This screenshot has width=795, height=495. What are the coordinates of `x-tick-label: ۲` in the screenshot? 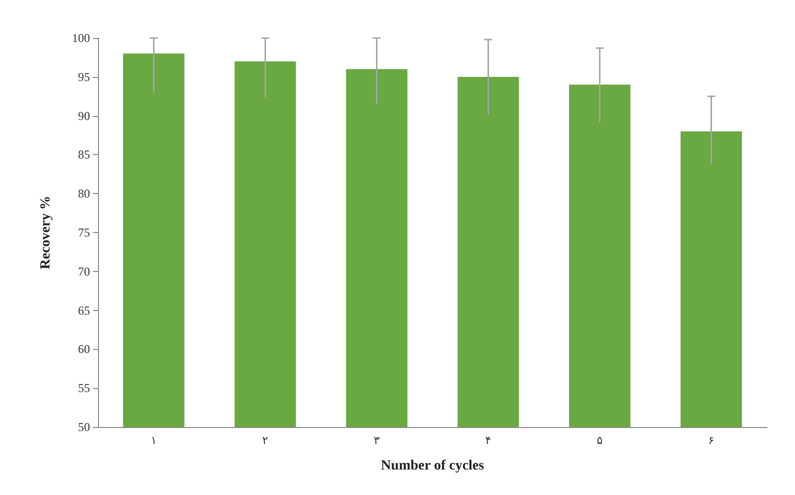 It's located at (265, 440).